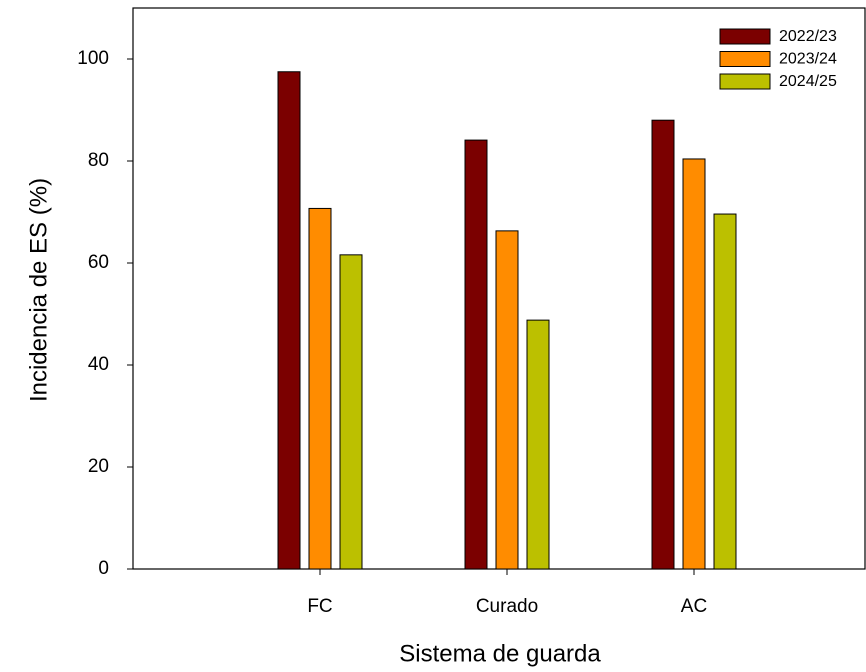  Describe the element at coordinates (808, 81) in the screenshot. I see `legend-label: 2024/25` at that location.